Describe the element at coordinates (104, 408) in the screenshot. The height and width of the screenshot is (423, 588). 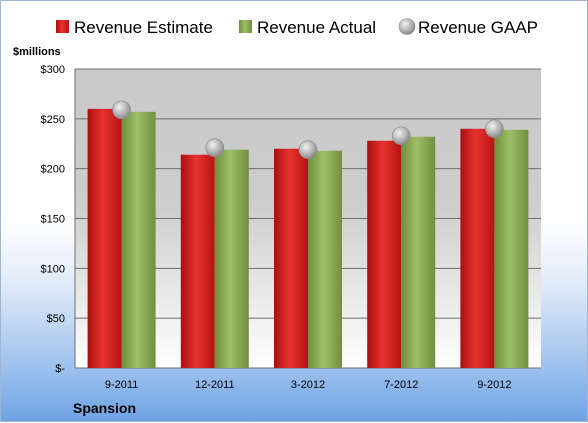
I see `company-label: Spansion` at that location.